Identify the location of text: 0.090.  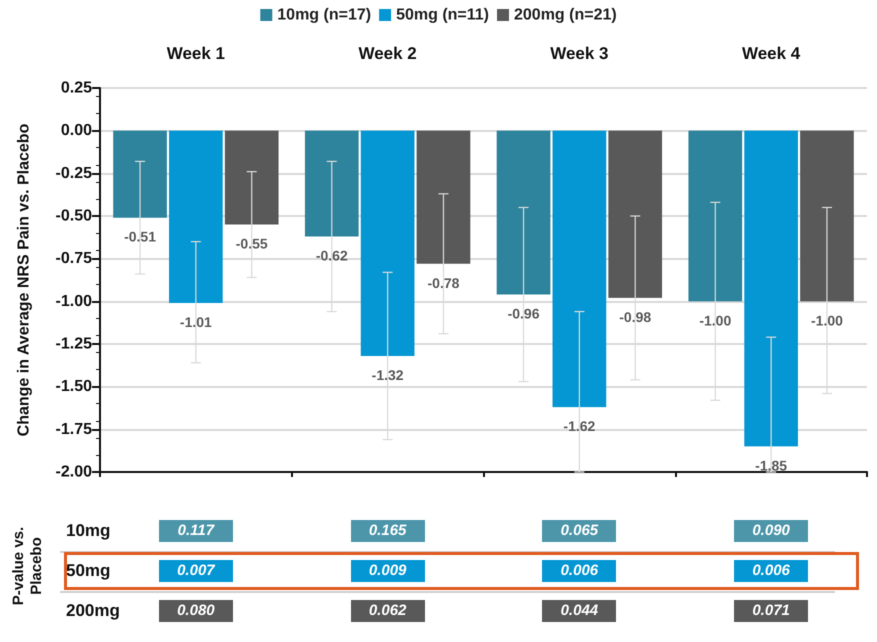
(771, 531).